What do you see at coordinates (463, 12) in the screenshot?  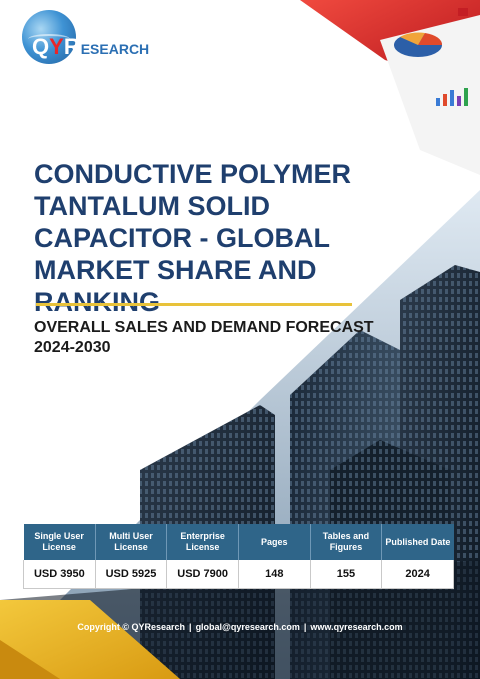 I see `red-chip` at bounding box center [463, 12].